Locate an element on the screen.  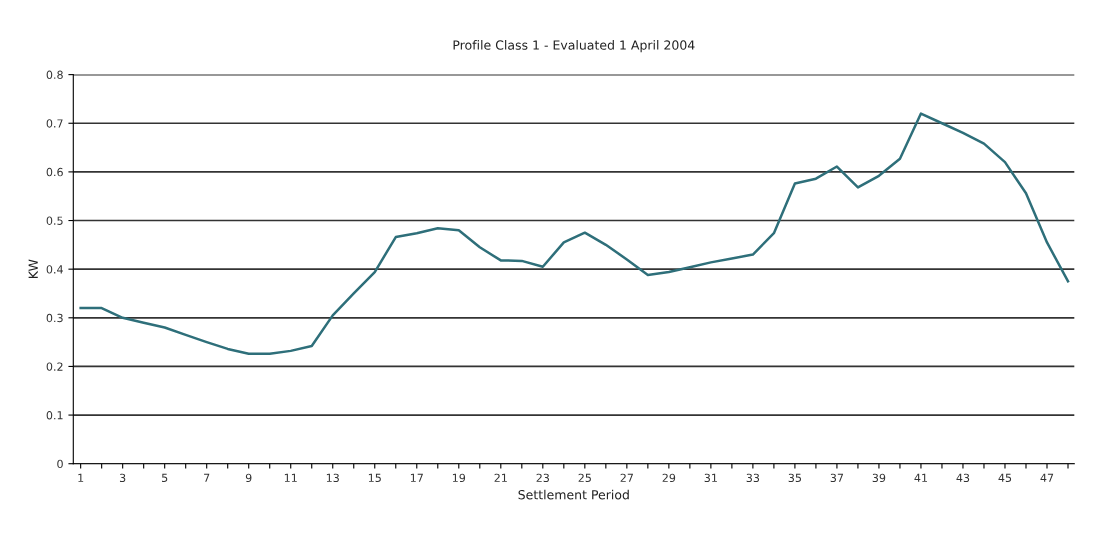
x-tick-label: 41 is located at coordinates (920, 477).